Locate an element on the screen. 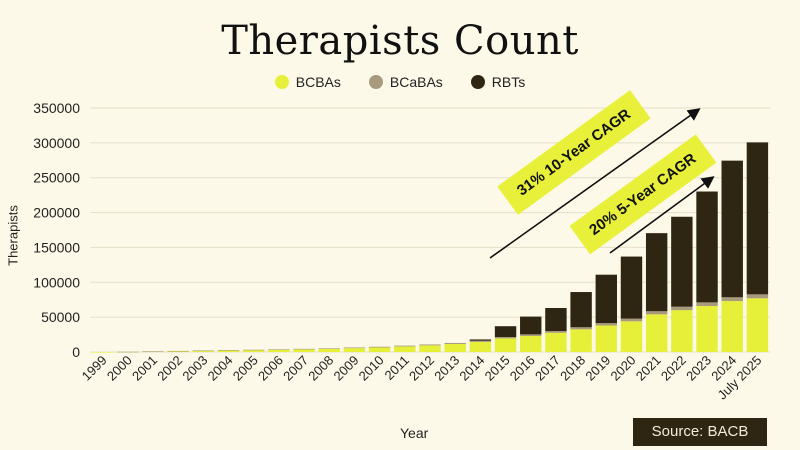 This screenshot has height=450, width=800. bar-bcabas-2016 is located at coordinates (531, 335).